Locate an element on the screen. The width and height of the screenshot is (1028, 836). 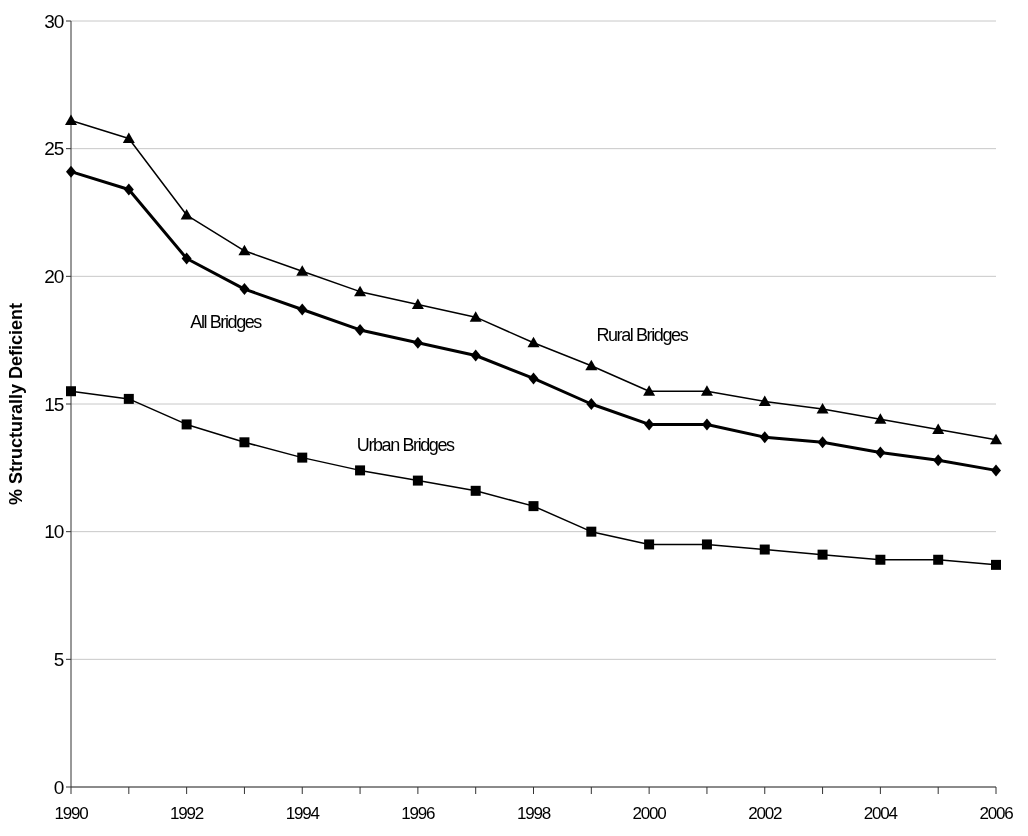
y-tick-label: 25 is located at coordinates (54, 149).